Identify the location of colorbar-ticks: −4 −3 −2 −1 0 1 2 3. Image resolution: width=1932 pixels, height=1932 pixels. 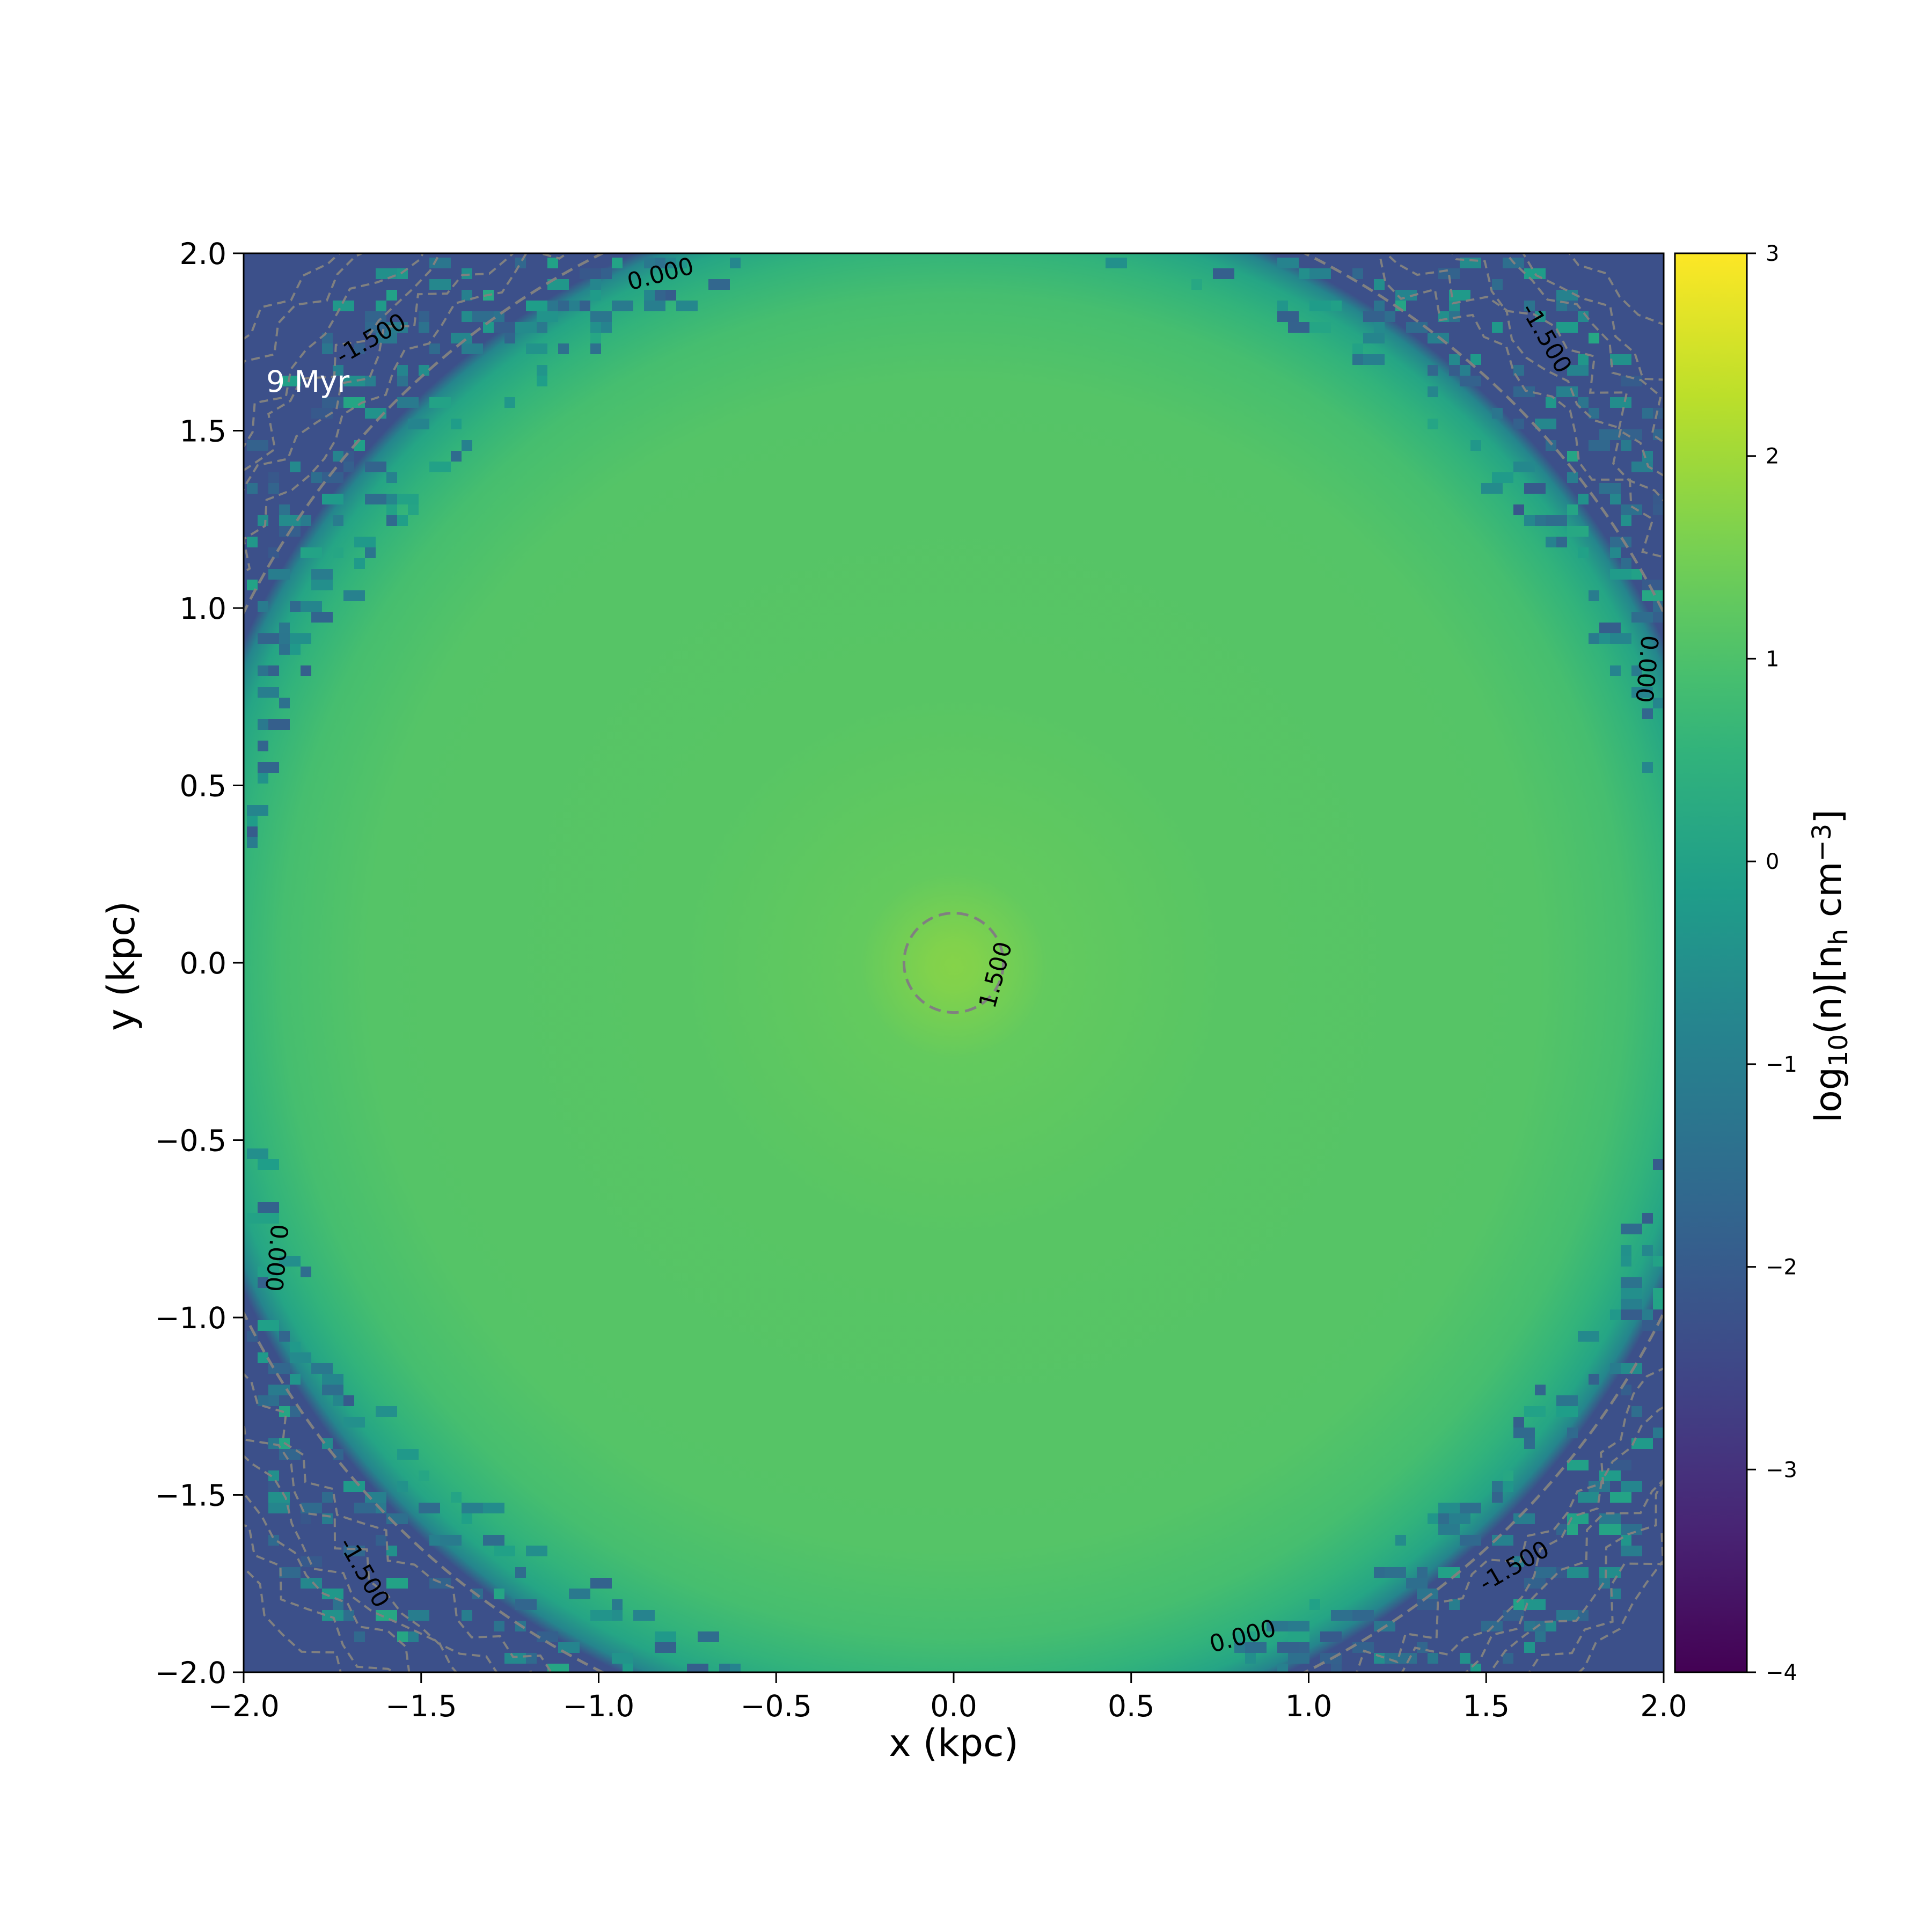
(1772, 963).